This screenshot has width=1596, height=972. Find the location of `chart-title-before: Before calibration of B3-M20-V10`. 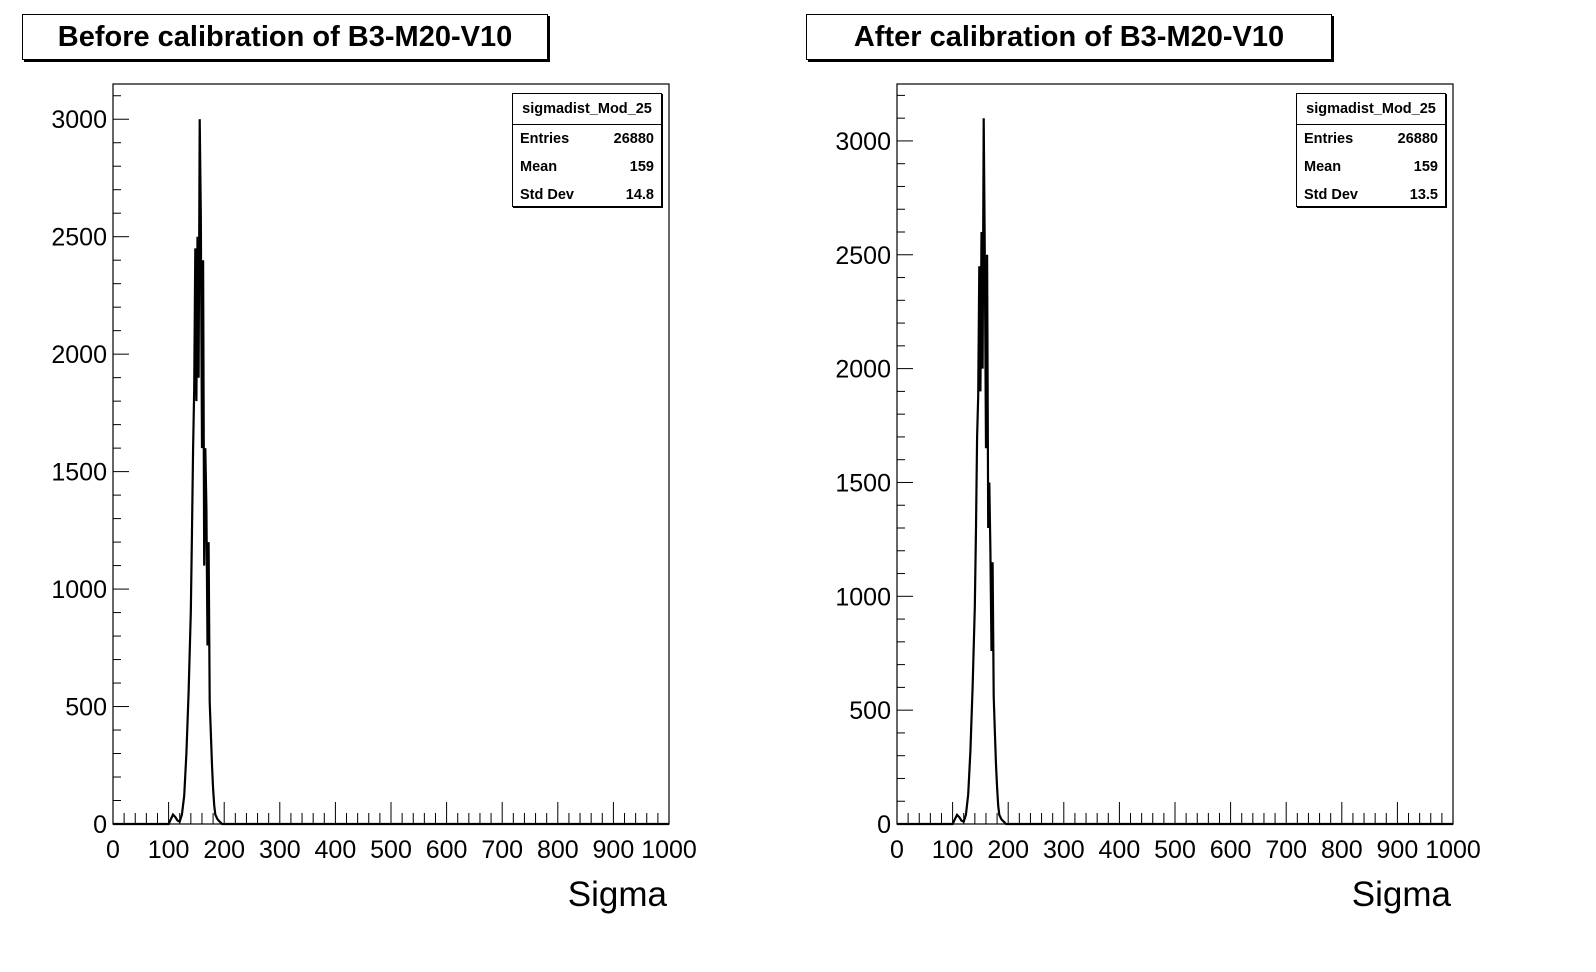

chart-title-before: Before calibration of B3-M20-V10 is located at coordinates (285, 37).